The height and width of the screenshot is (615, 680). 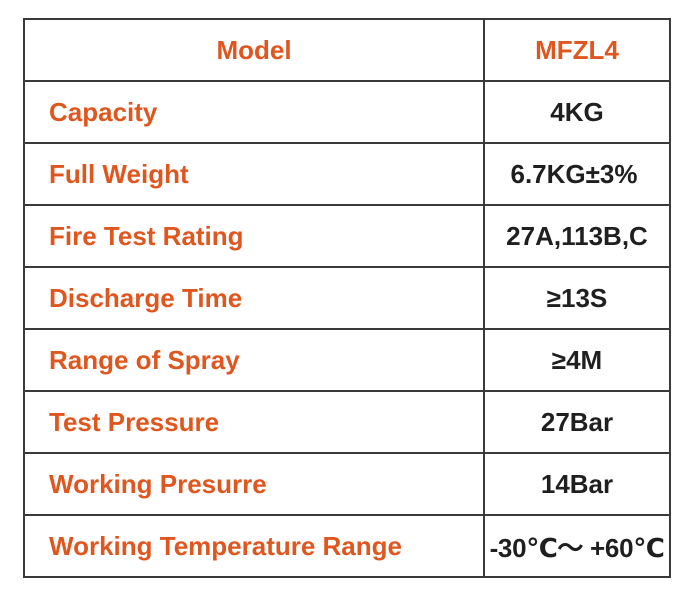 I want to click on row-label-test-pressure: Test Pressure, so click(x=254, y=422).